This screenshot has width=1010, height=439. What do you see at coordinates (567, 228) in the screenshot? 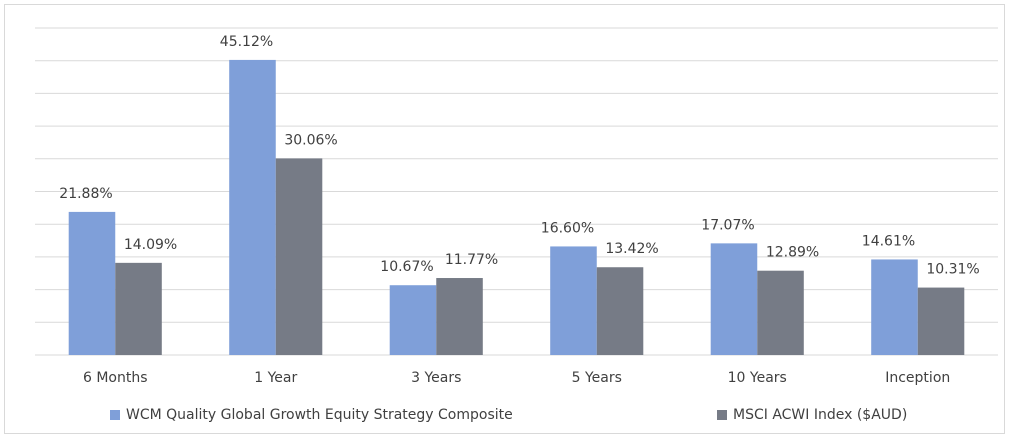
I see `data-label: 16.60%` at bounding box center [567, 228].